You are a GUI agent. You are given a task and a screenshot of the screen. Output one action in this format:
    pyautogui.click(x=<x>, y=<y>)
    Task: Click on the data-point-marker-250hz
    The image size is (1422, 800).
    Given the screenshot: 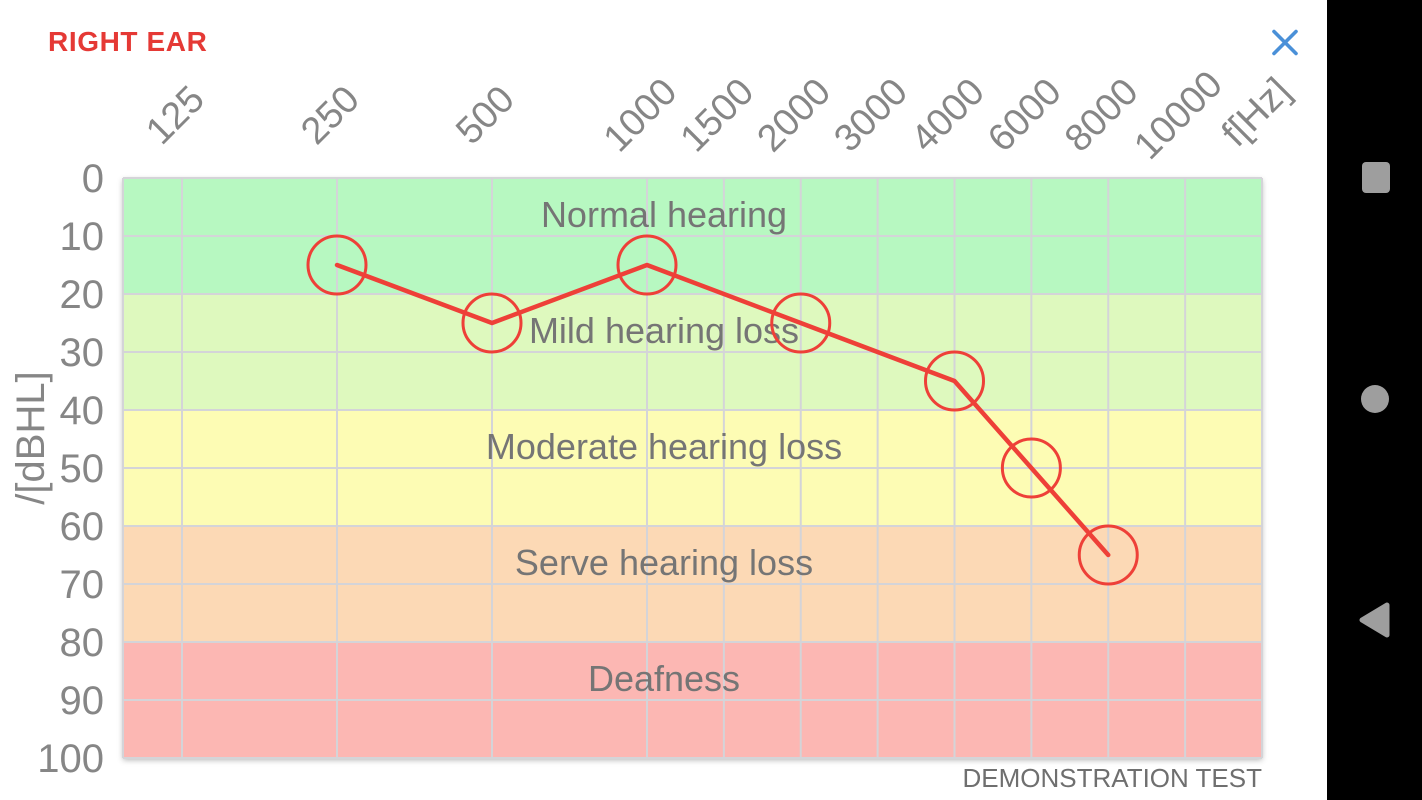 What is the action you would take?
    pyautogui.click(x=337, y=265)
    